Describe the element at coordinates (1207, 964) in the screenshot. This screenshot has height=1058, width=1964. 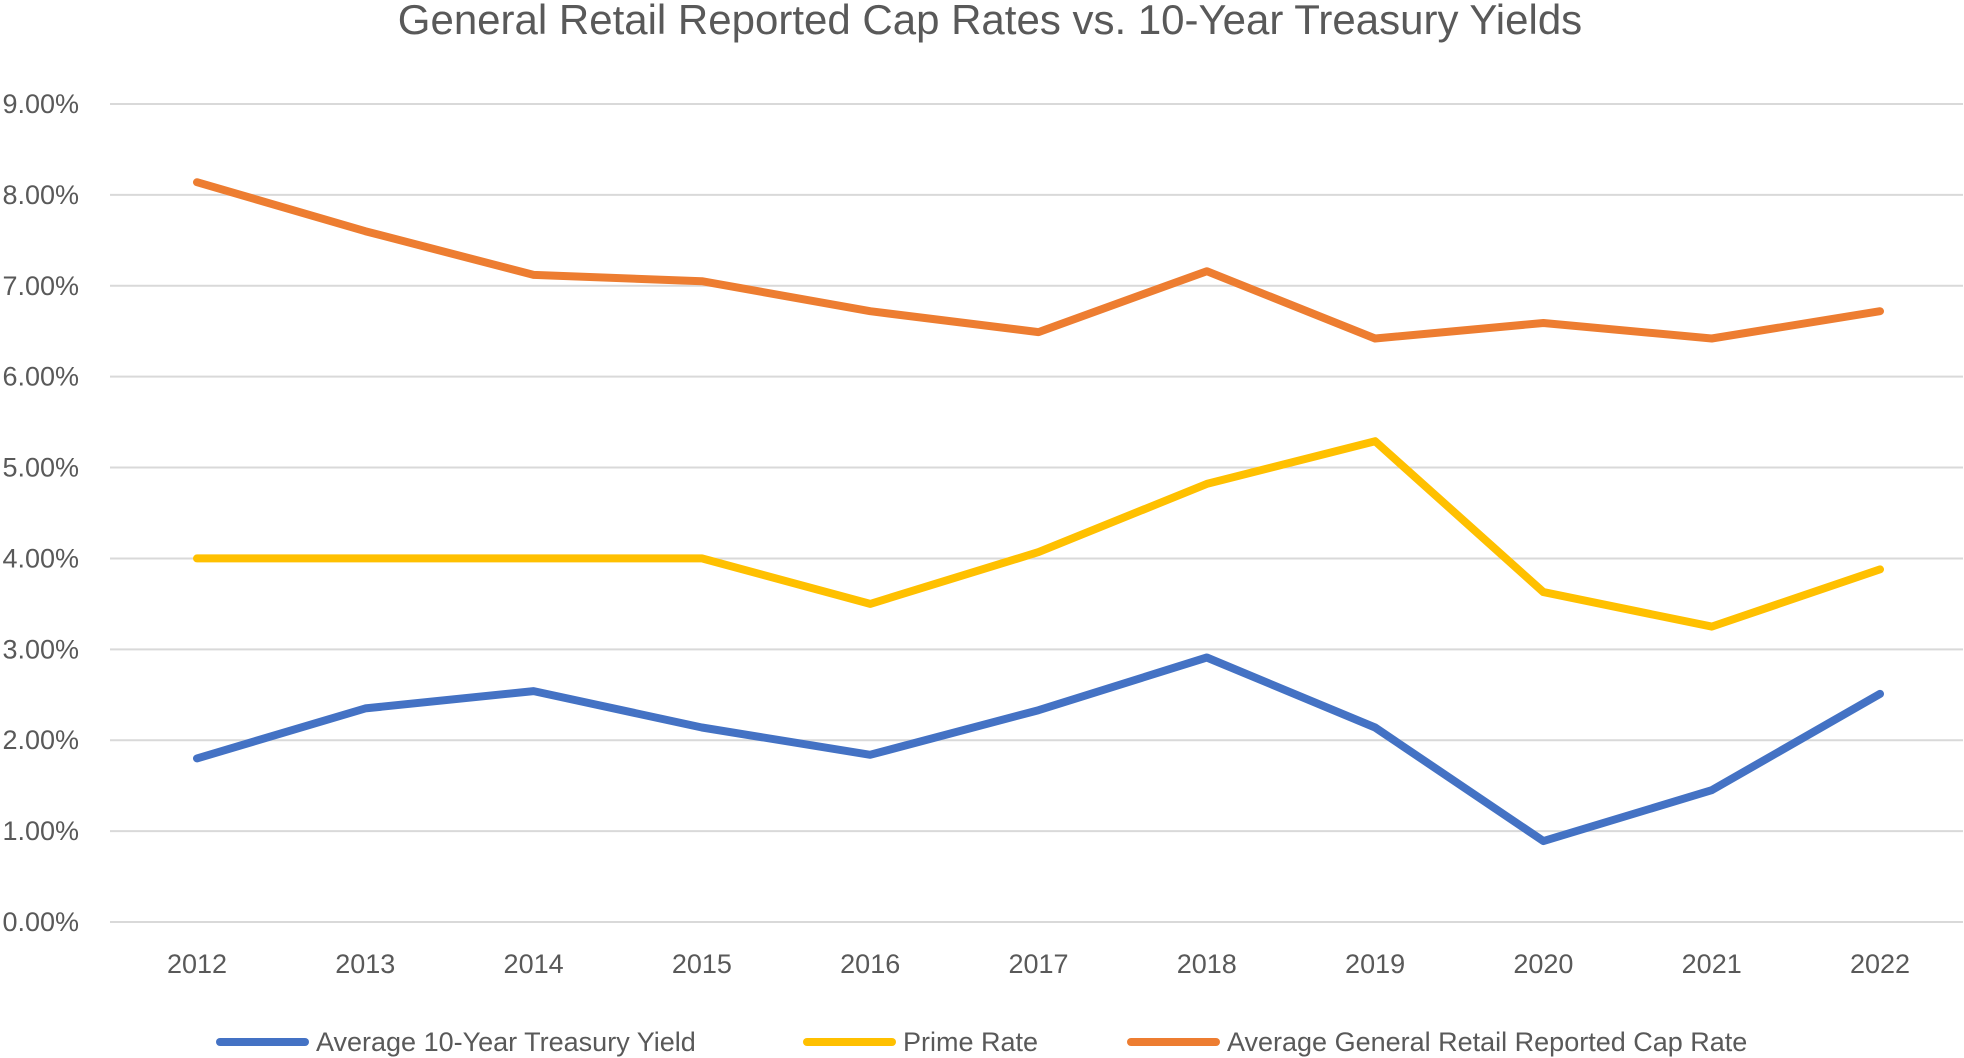
I see `x-tick-label: 2018` at that location.